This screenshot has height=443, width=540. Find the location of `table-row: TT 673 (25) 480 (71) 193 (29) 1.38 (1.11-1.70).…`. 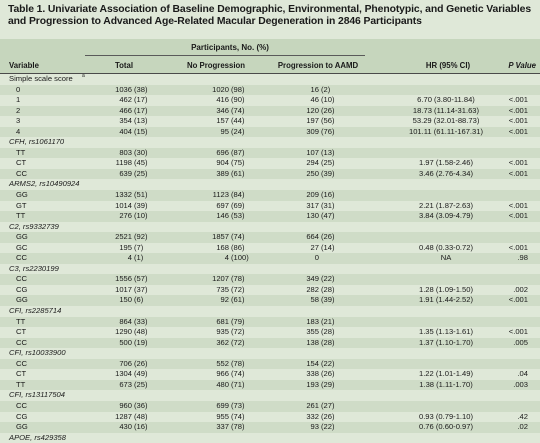

table-row: TT 673 (25) 480 (71) 193 (29) 1.38 (1.11-1.70).… is located at coordinates (270, 385).